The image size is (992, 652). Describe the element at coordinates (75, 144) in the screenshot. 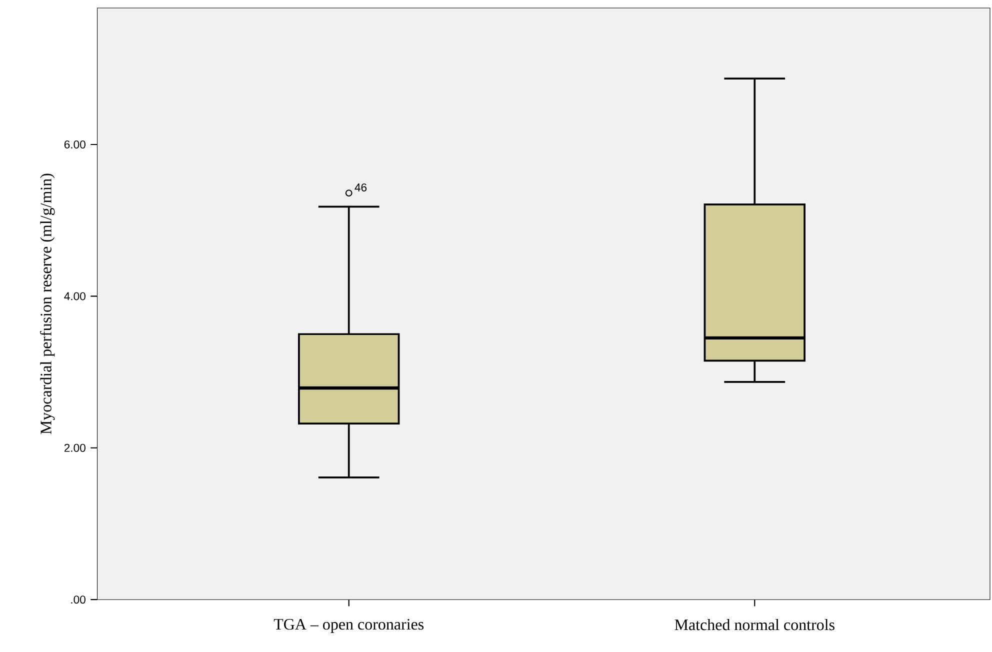

I see `y-tick-label: 6.00` at that location.